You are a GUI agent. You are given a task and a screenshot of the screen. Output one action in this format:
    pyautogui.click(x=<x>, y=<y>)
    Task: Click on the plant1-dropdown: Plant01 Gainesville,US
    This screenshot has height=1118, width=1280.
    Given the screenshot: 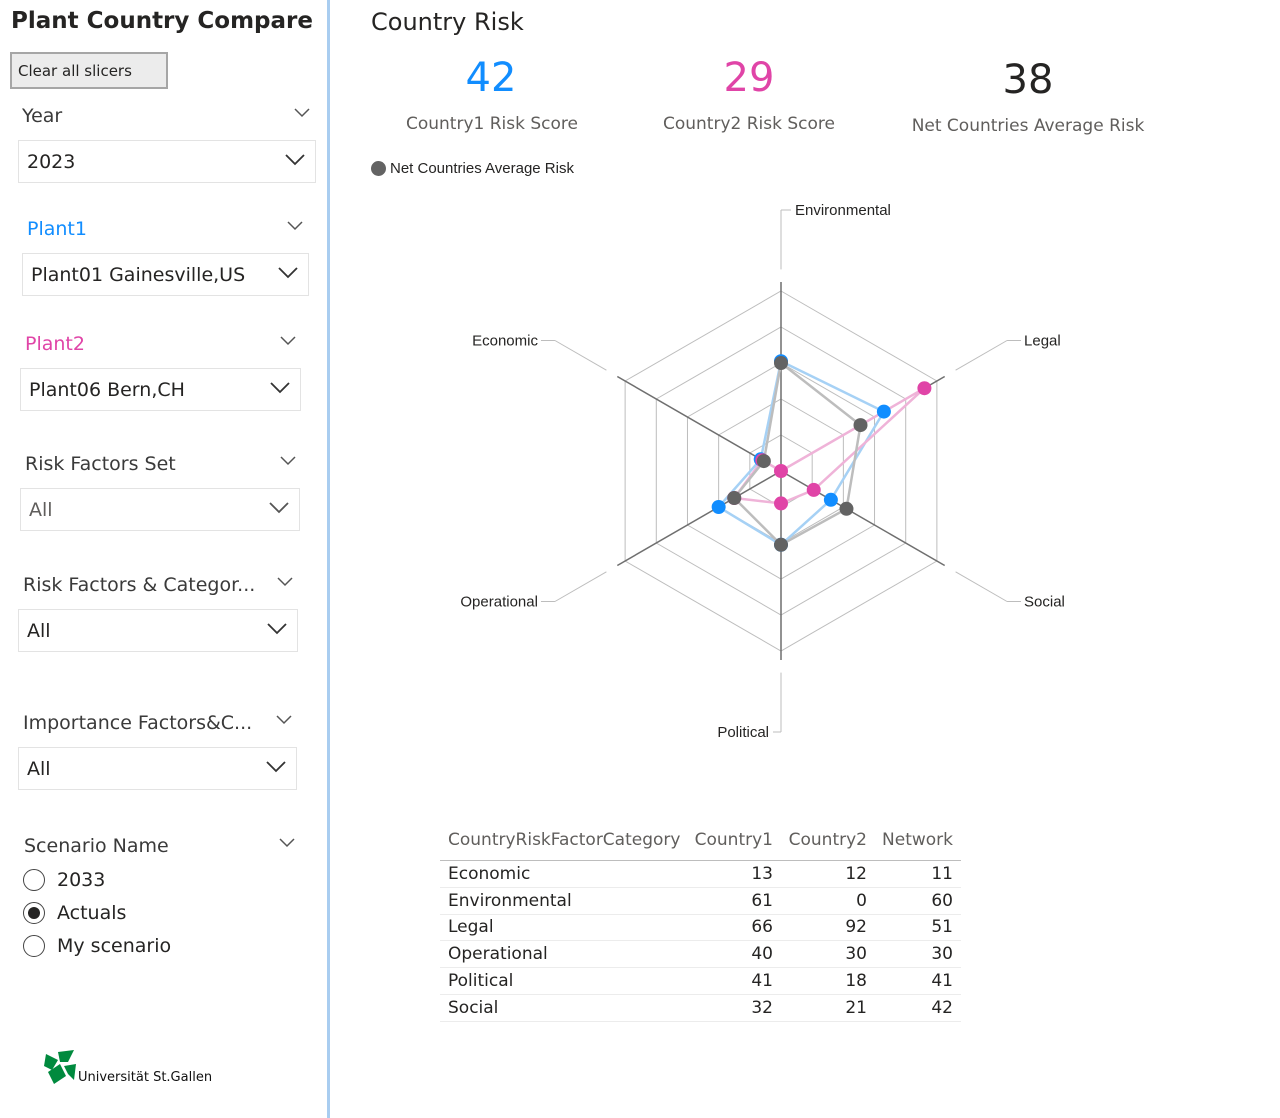 What is the action you would take?
    pyautogui.click(x=165, y=274)
    